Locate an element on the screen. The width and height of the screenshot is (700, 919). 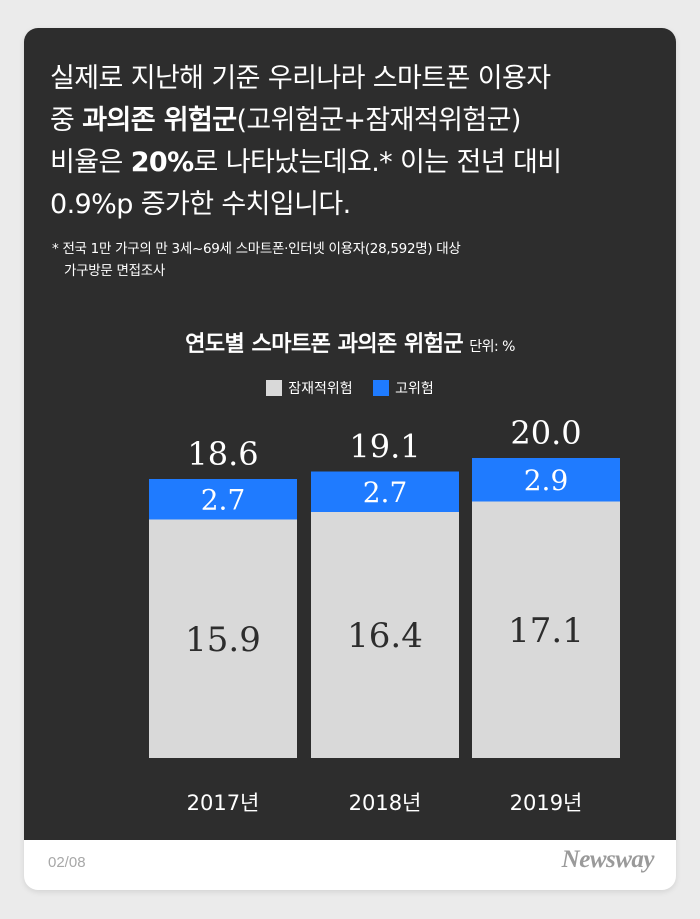
data-label-high-2: 2.9 is located at coordinates (546, 480).